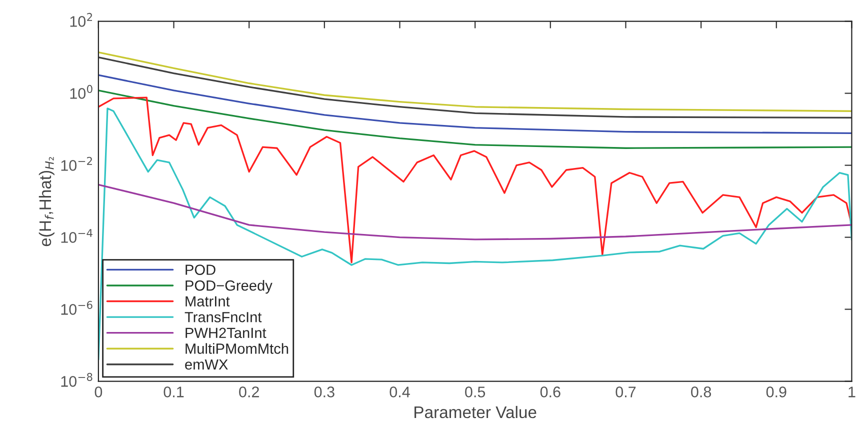 The width and height of the screenshot is (856, 426). Describe the element at coordinates (206, 364) in the screenshot. I see `legend-label: emWX` at that location.